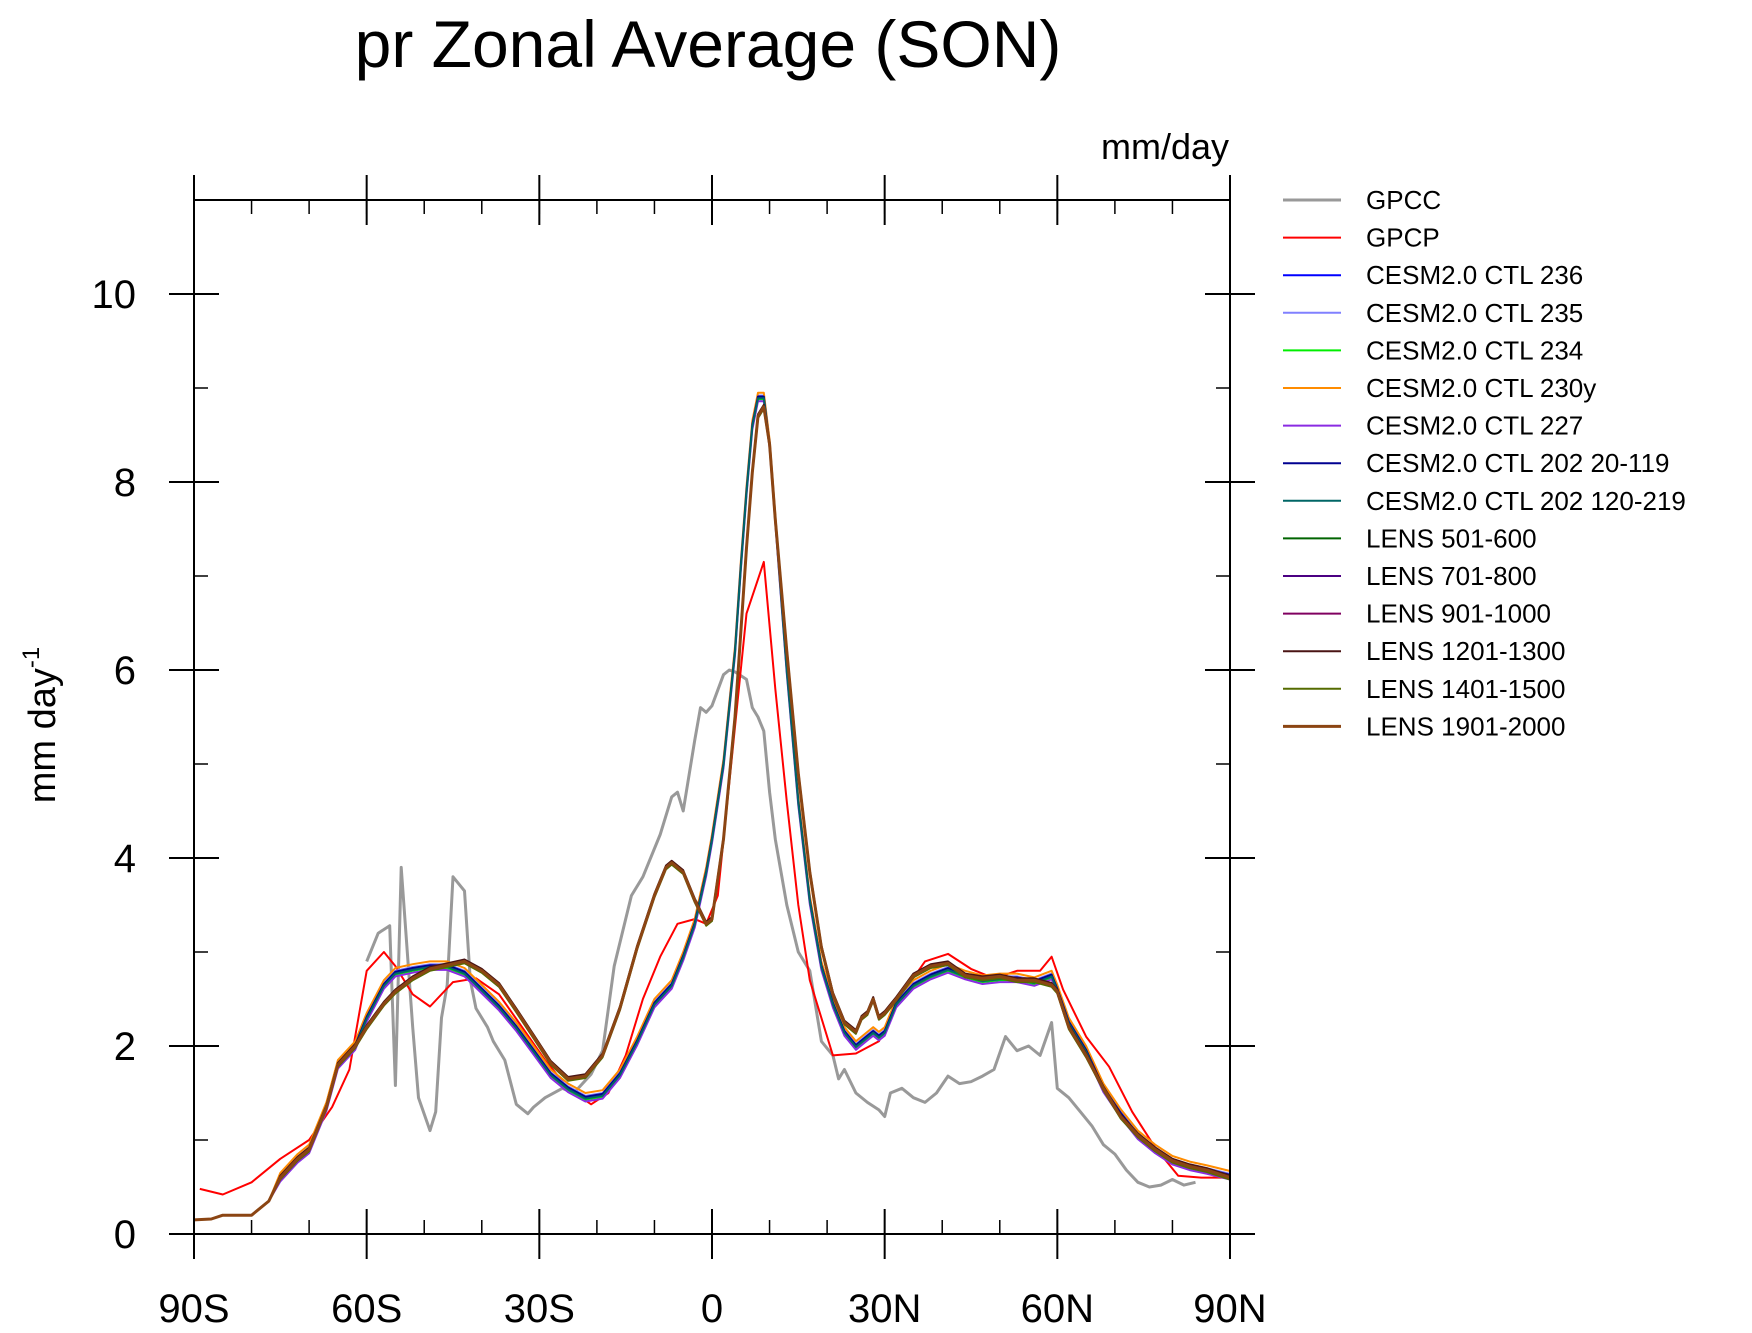 The height and width of the screenshot is (1333, 1752). Describe the element at coordinates (1403, 238) in the screenshot. I see `legend-label: GPCP` at that location.